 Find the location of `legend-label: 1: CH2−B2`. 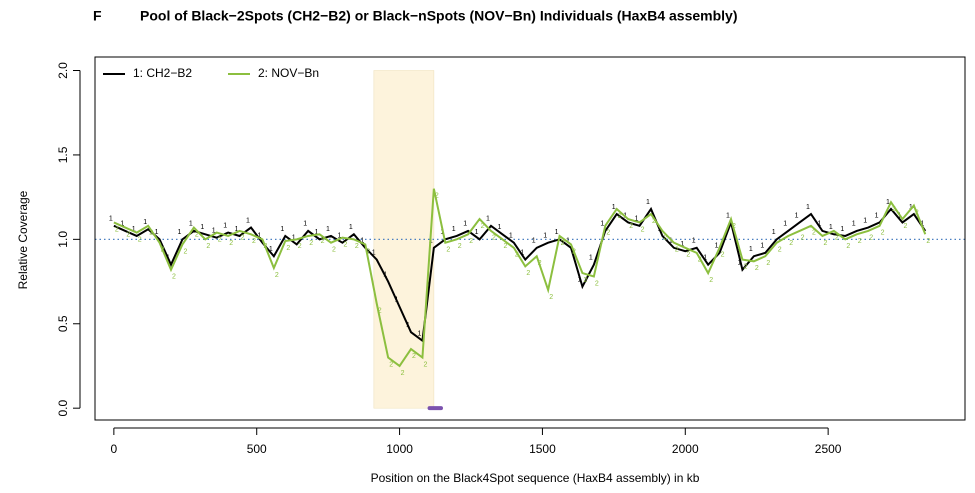

legend-label: 1: CH2−B2 is located at coordinates (162, 73).